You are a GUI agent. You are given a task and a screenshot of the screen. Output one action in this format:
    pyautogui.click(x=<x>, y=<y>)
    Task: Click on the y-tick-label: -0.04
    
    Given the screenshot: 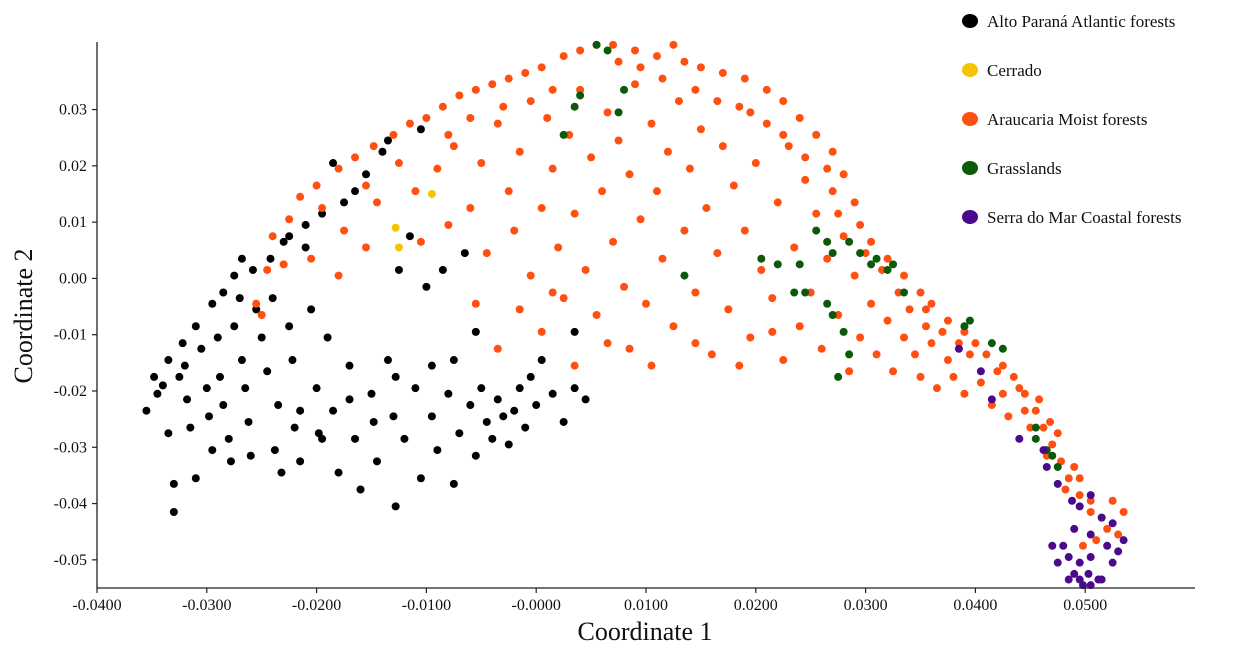 What is the action you would take?
    pyautogui.click(x=70, y=504)
    